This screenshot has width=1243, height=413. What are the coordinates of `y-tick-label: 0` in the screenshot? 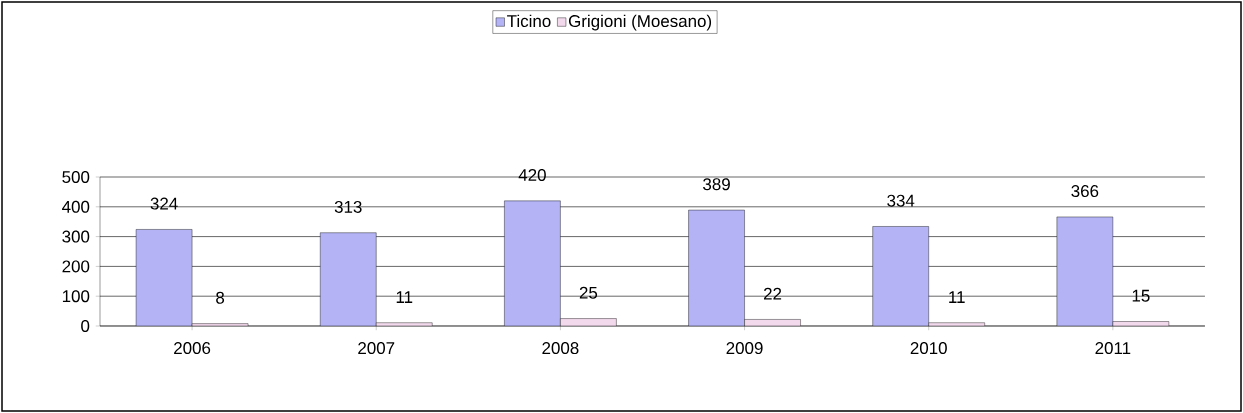 It's located at (85, 326).